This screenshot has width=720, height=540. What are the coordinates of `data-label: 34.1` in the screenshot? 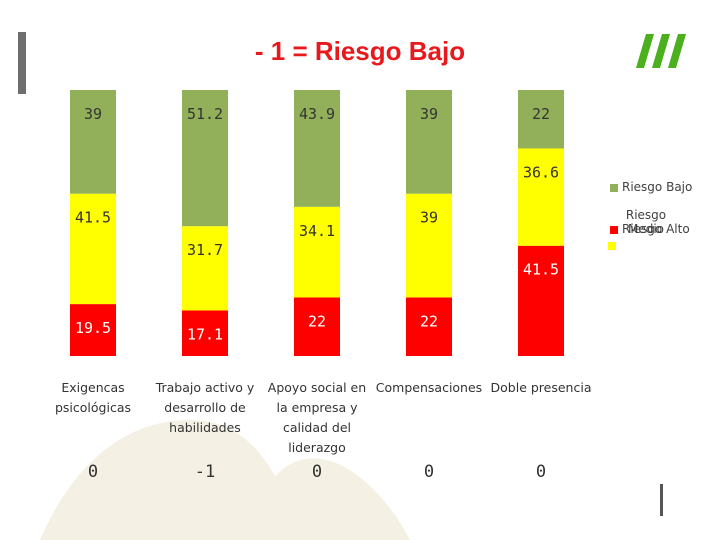 It's located at (317, 231).